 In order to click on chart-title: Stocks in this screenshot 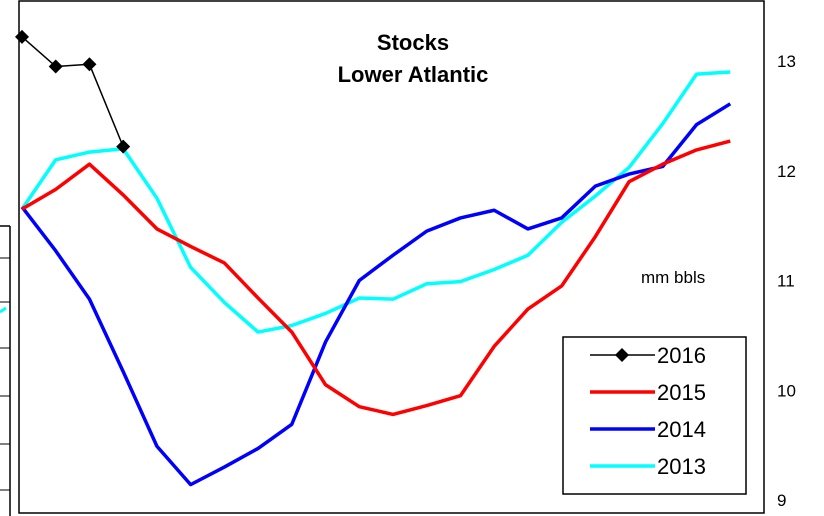, I will do `click(413, 42)`.